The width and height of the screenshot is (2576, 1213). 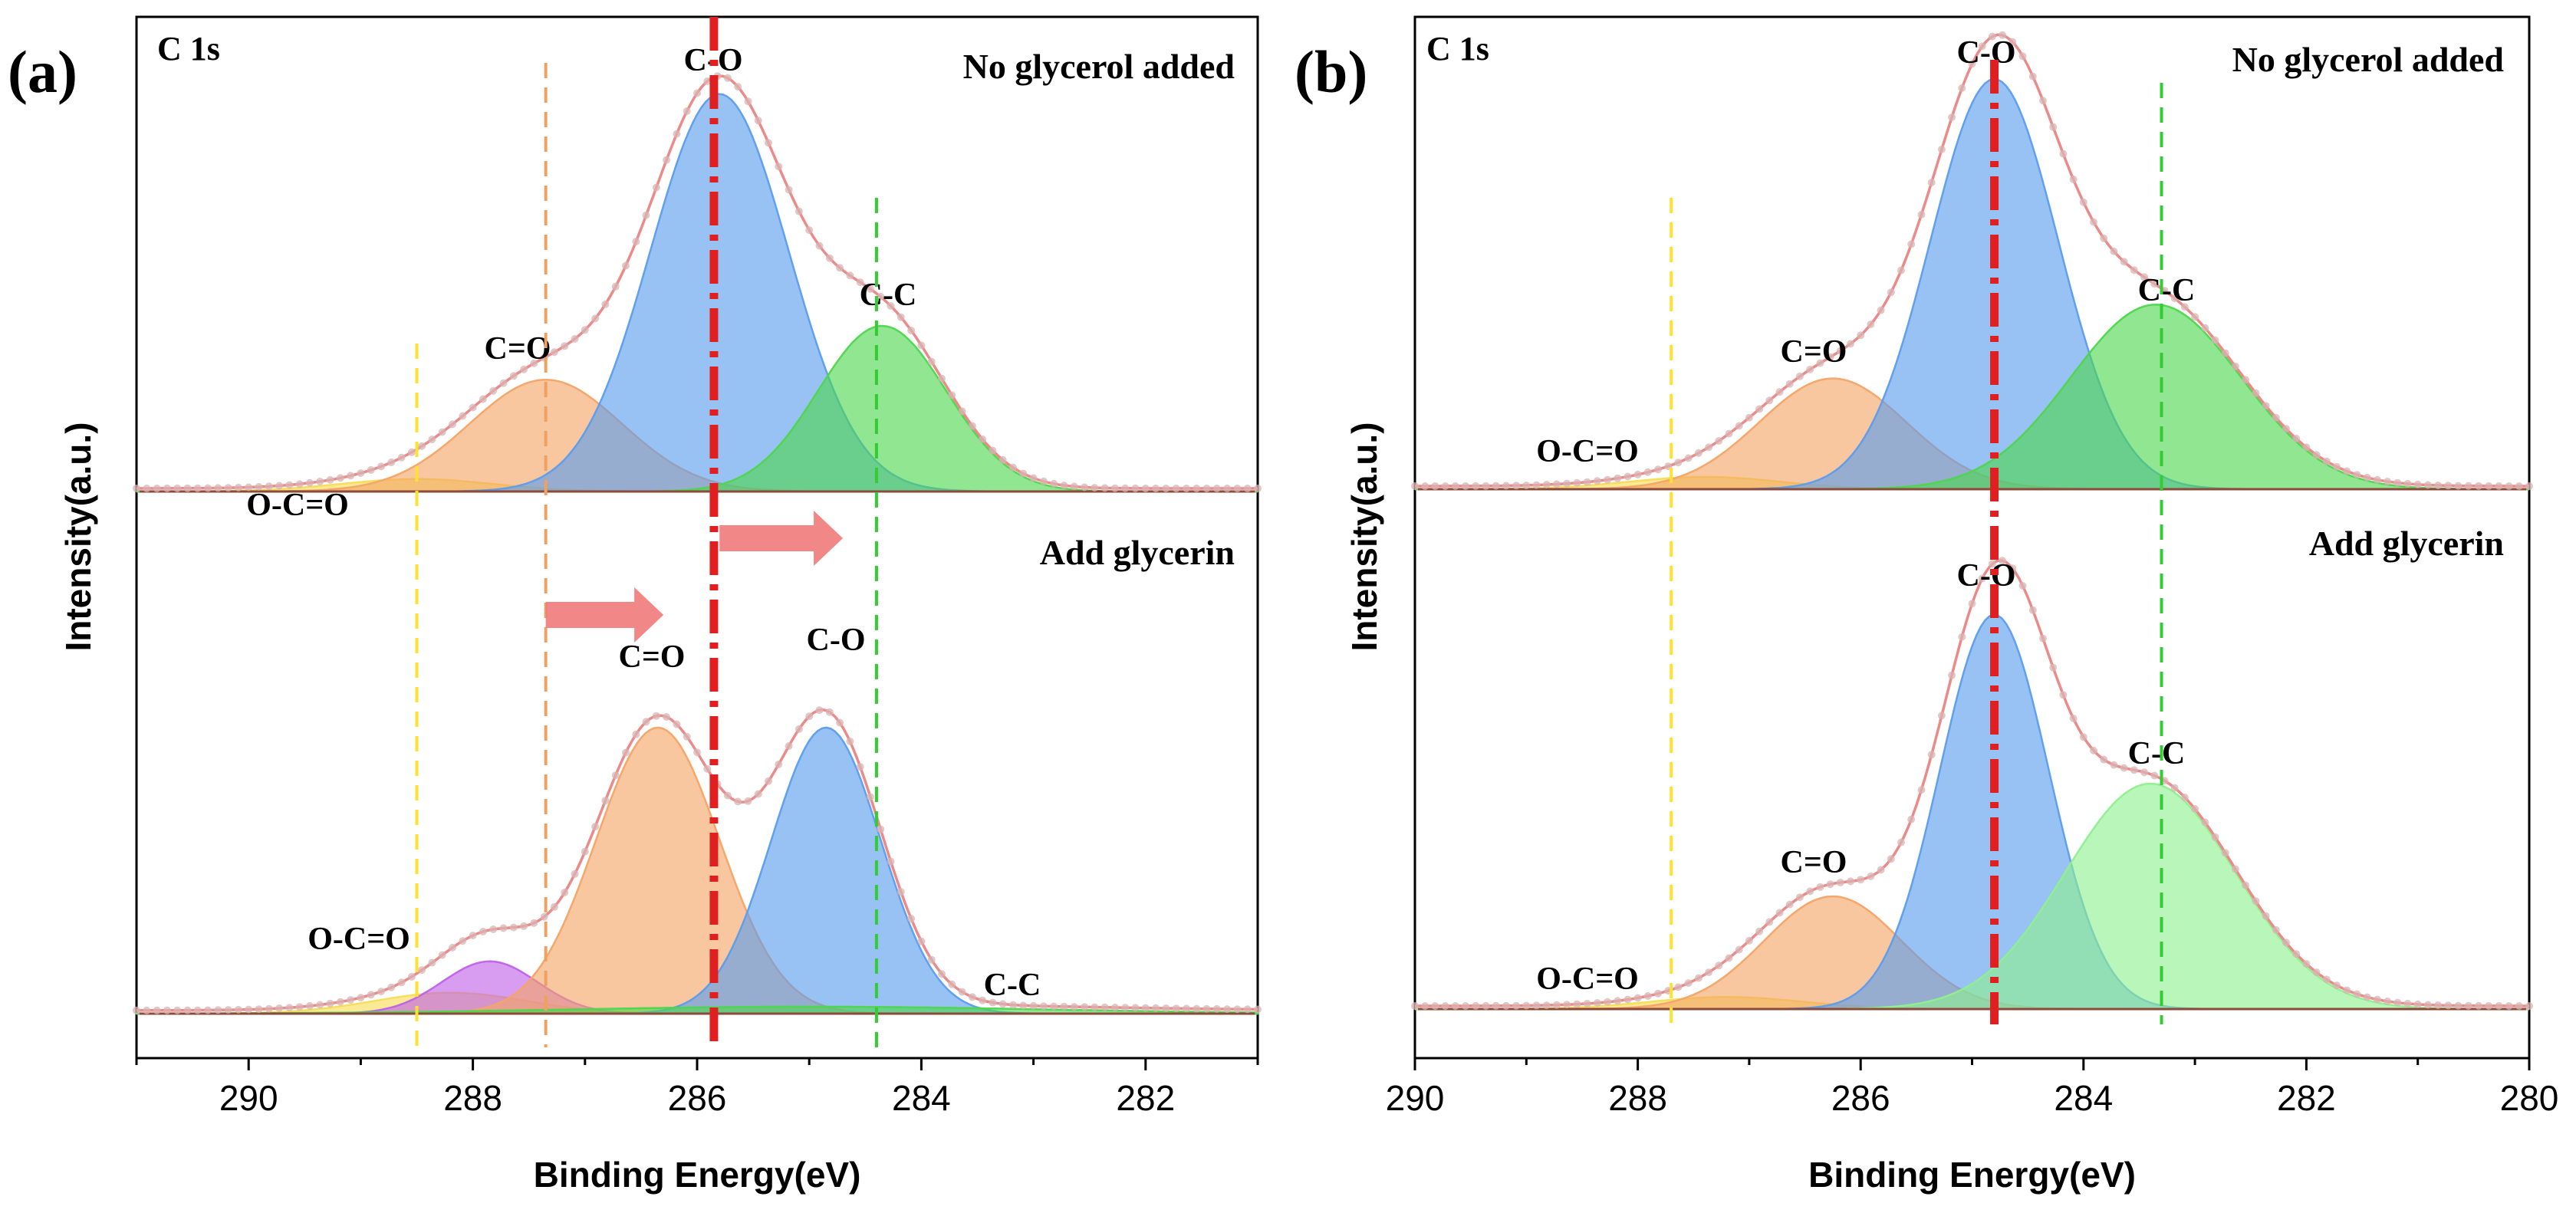 What do you see at coordinates (1457, 48) in the screenshot?
I see `core-level-label: C 1s` at bounding box center [1457, 48].